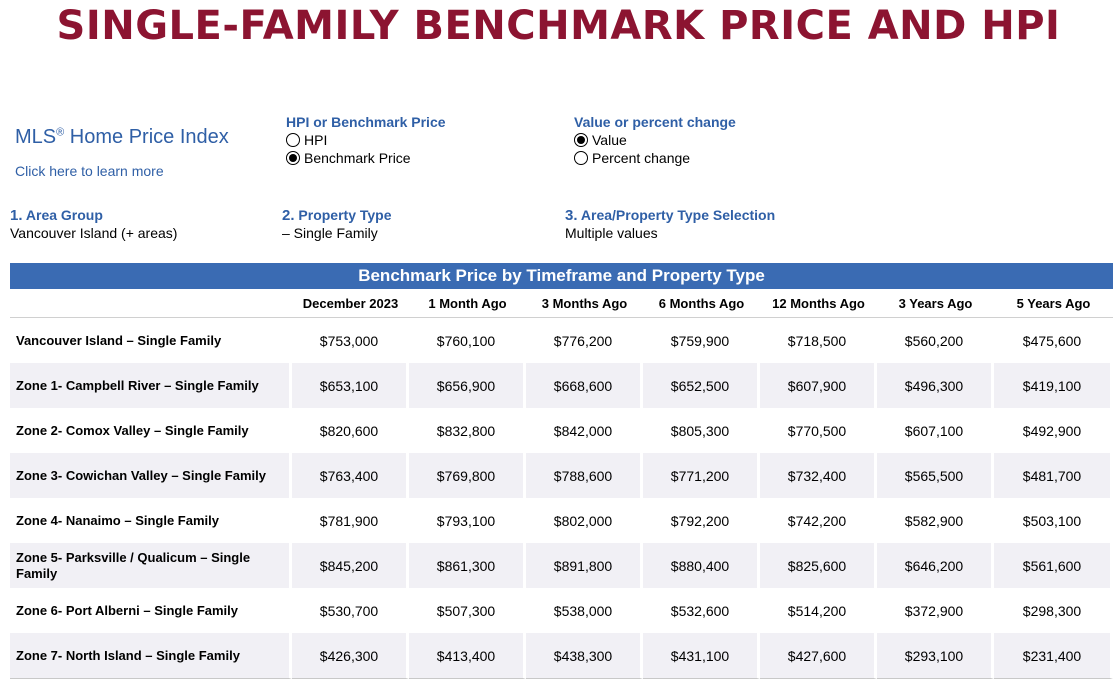  Describe the element at coordinates (935, 475) in the screenshot. I see `table-cell: $565,500` at that location.